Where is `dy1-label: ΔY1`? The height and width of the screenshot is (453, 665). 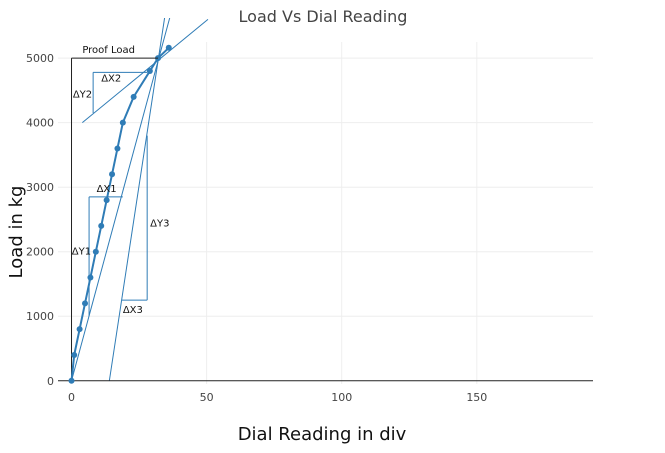 dy1-label: ΔY1 is located at coordinates (81, 252).